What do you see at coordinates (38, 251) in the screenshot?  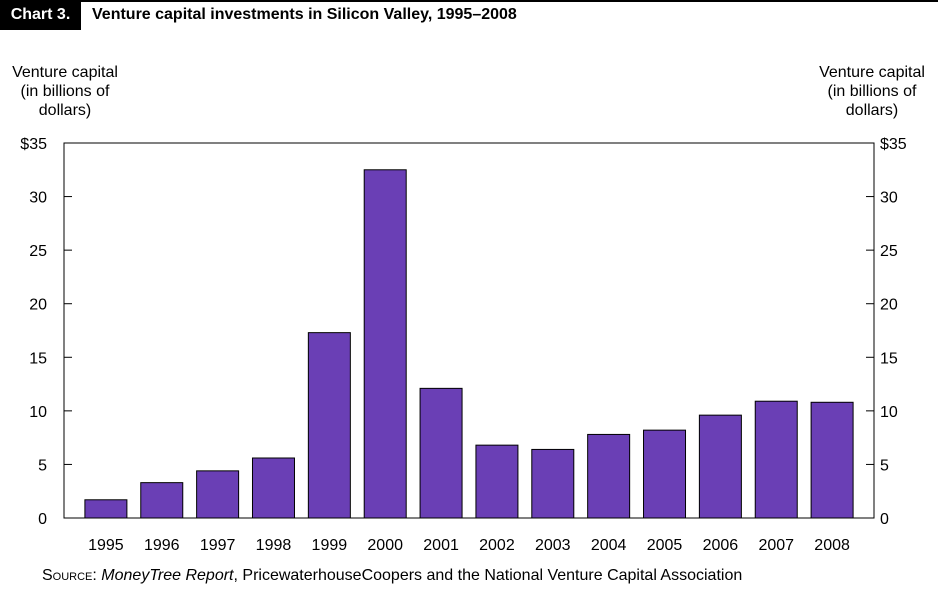 I see `y-tick-label-left: 25` at bounding box center [38, 251].